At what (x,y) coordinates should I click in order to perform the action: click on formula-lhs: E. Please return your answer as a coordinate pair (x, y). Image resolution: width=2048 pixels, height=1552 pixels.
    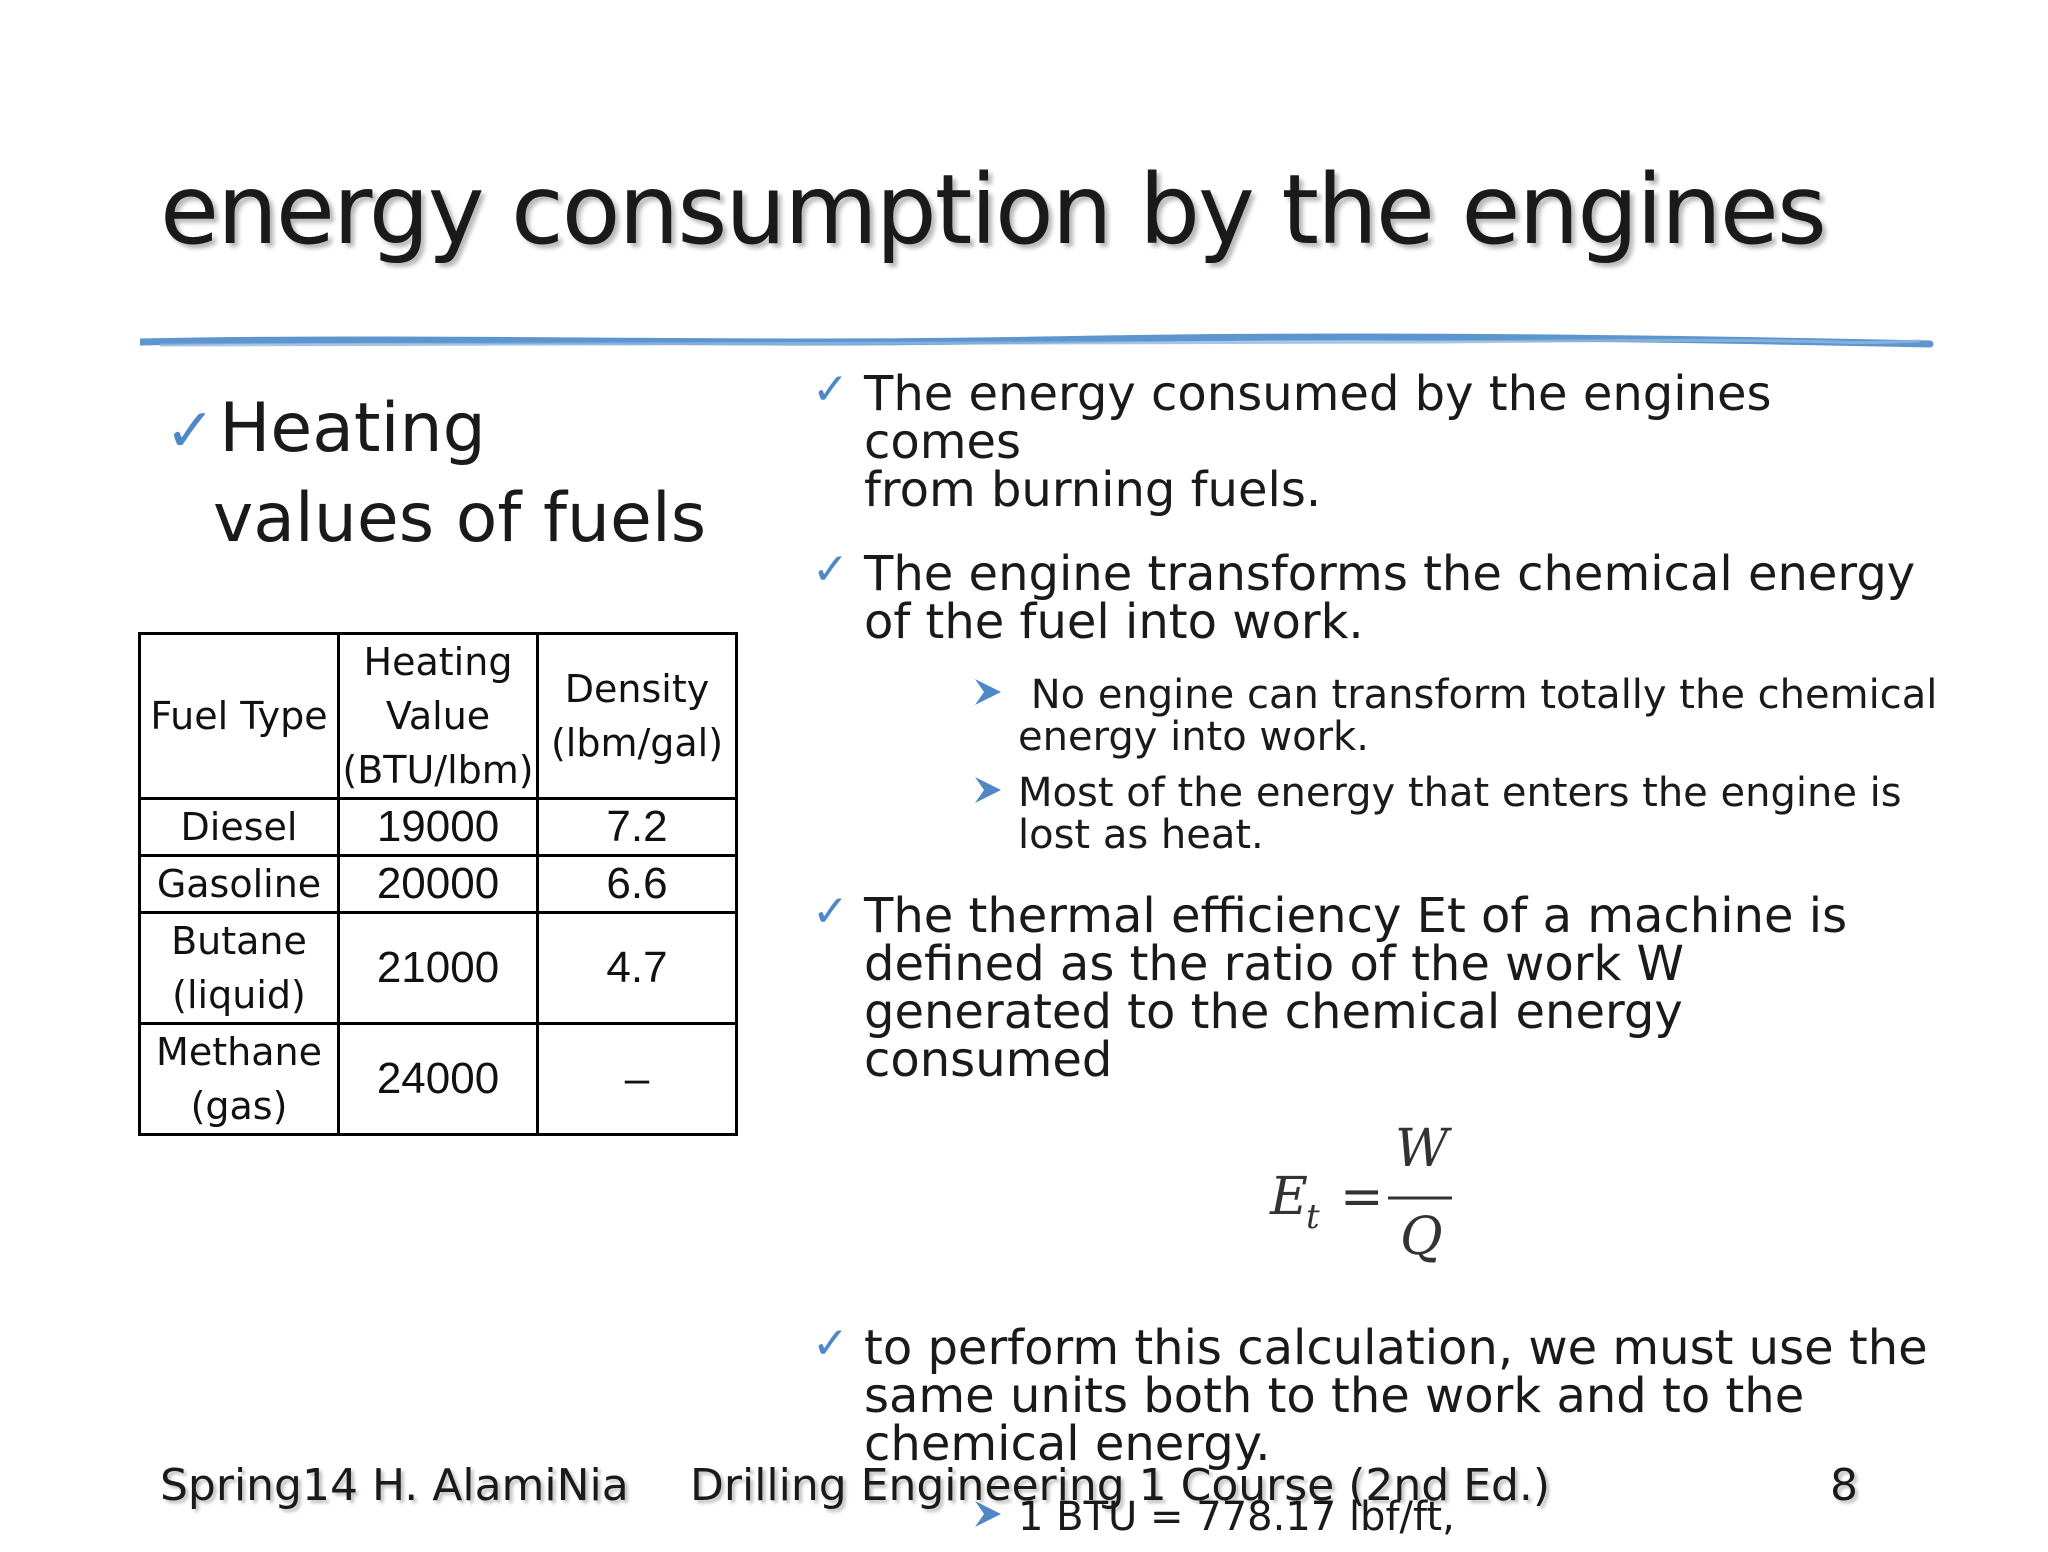
    Looking at the image, I should click on (1288, 1197).